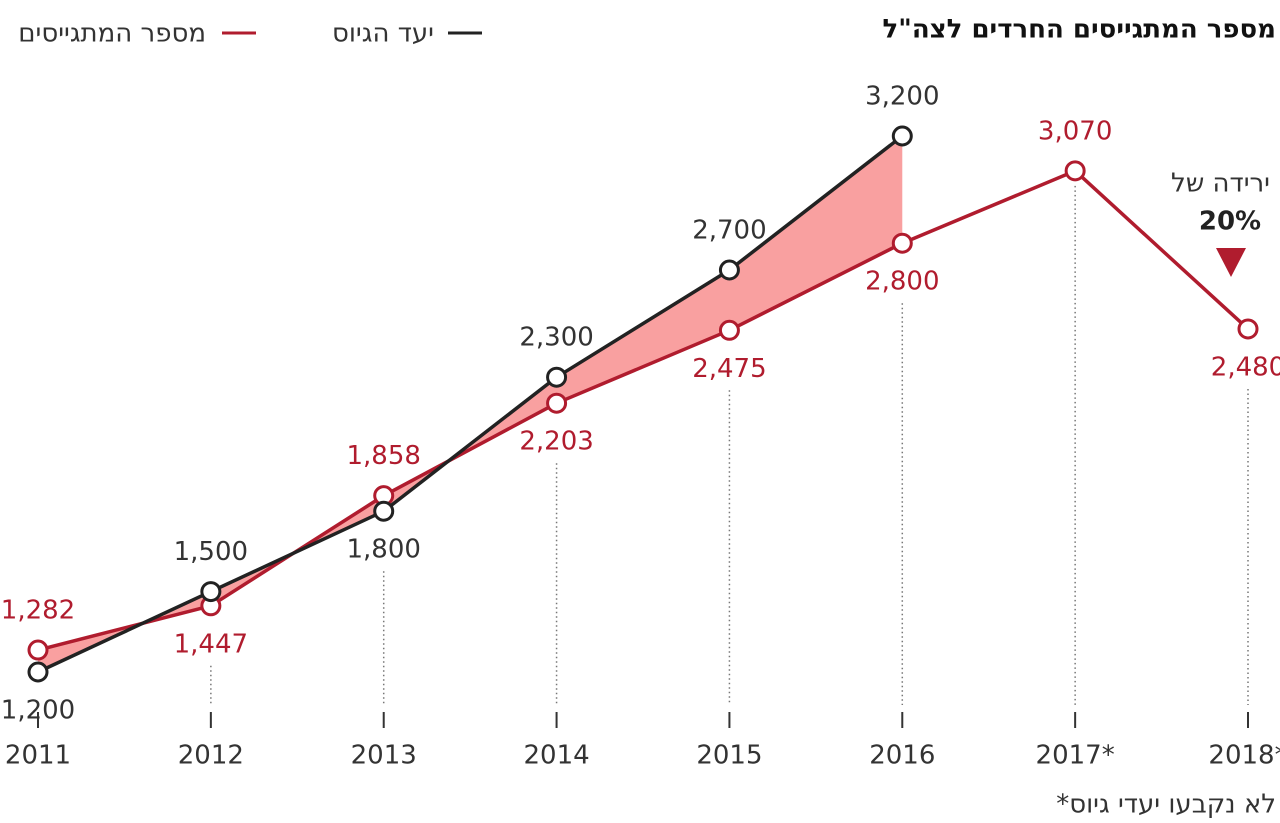 This screenshot has height=823, width=1280. Describe the element at coordinates (1230, 222) in the screenshot. I see `annotation-highlight: 20%` at that location.